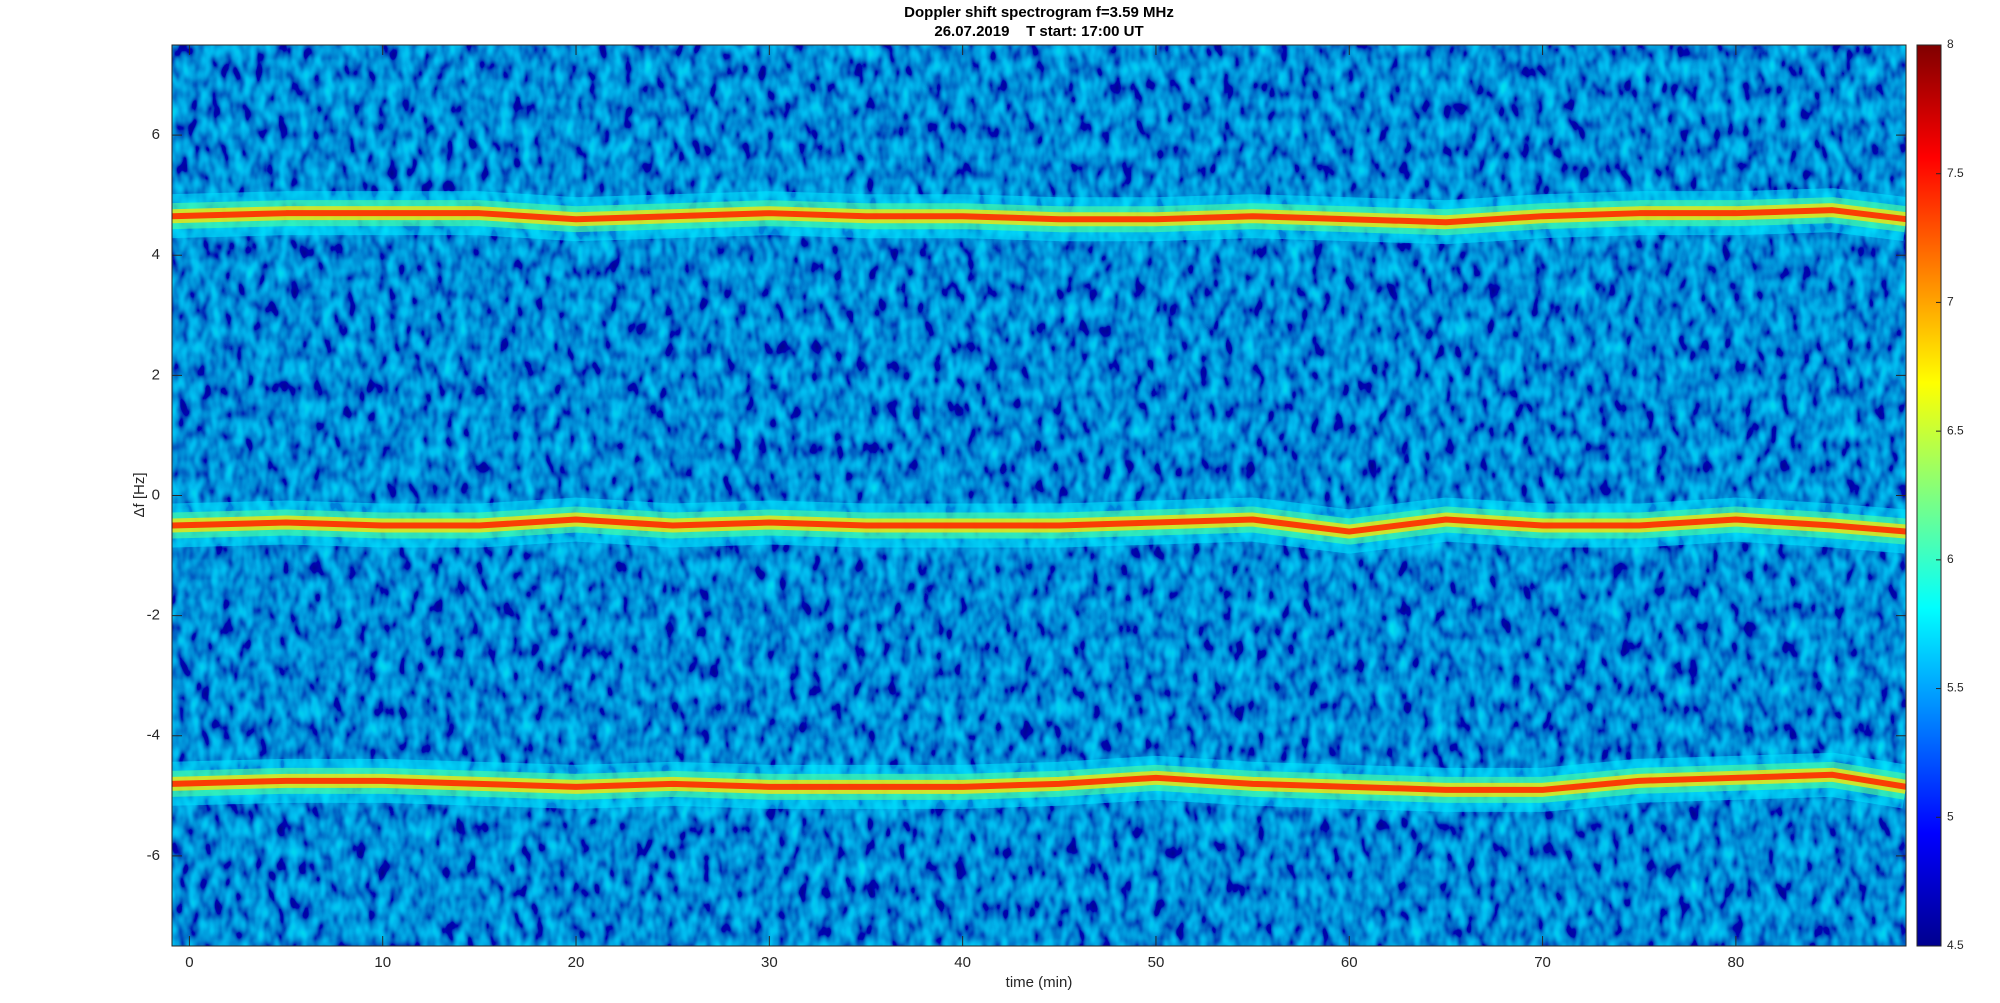 This screenshot has height=1003, width=2000. Describe the element at coordinates (1039, 12) in the screenshot. I see `chart-title: Doppler shift spectrogram f=3.59 MHz` at that location.